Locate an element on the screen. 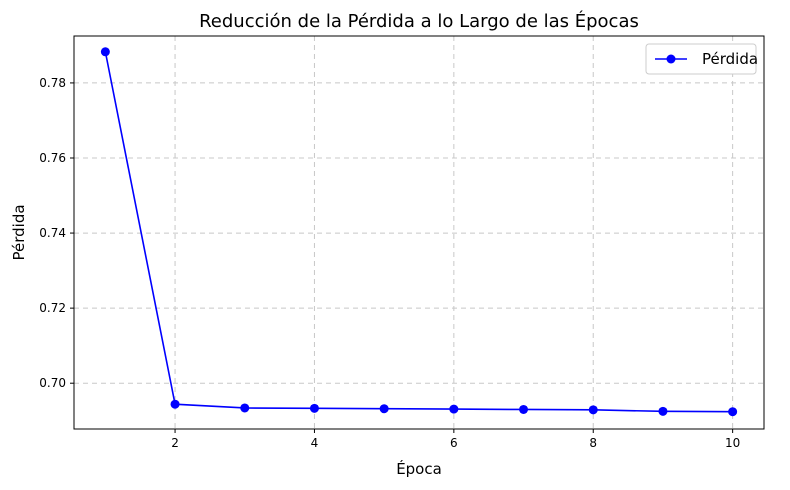 The image size is (790, 490). x-axis-ticks: 2 4 6 8 10 is located at coordinates (455, 439).